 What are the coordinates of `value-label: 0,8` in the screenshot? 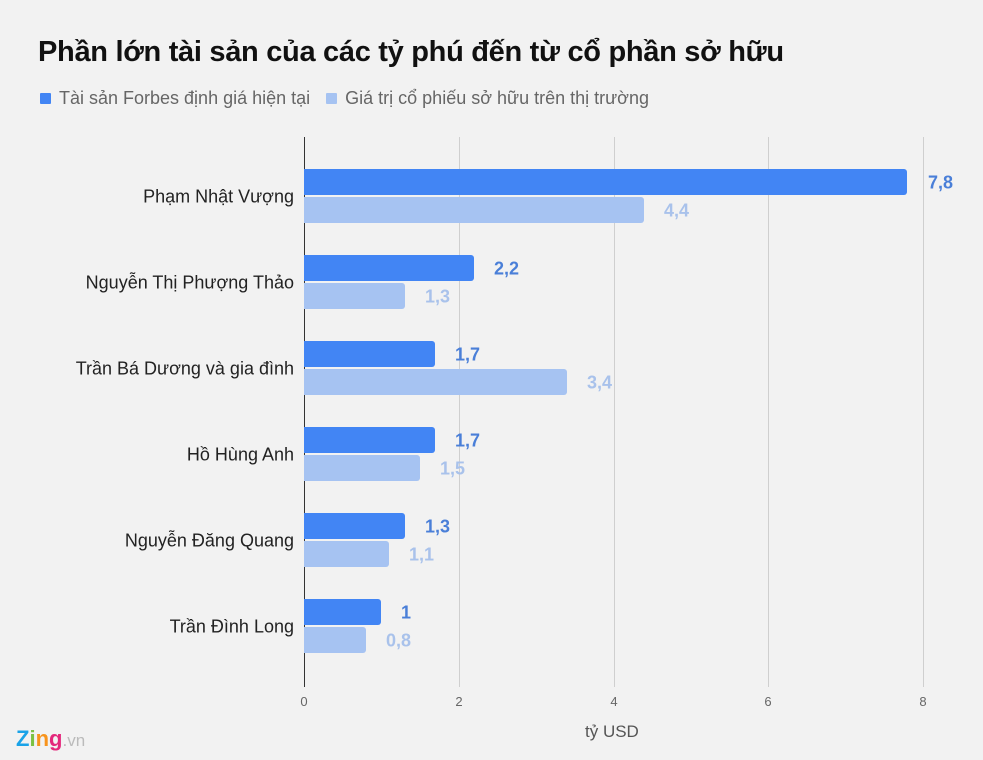 It's located at (399, 640).